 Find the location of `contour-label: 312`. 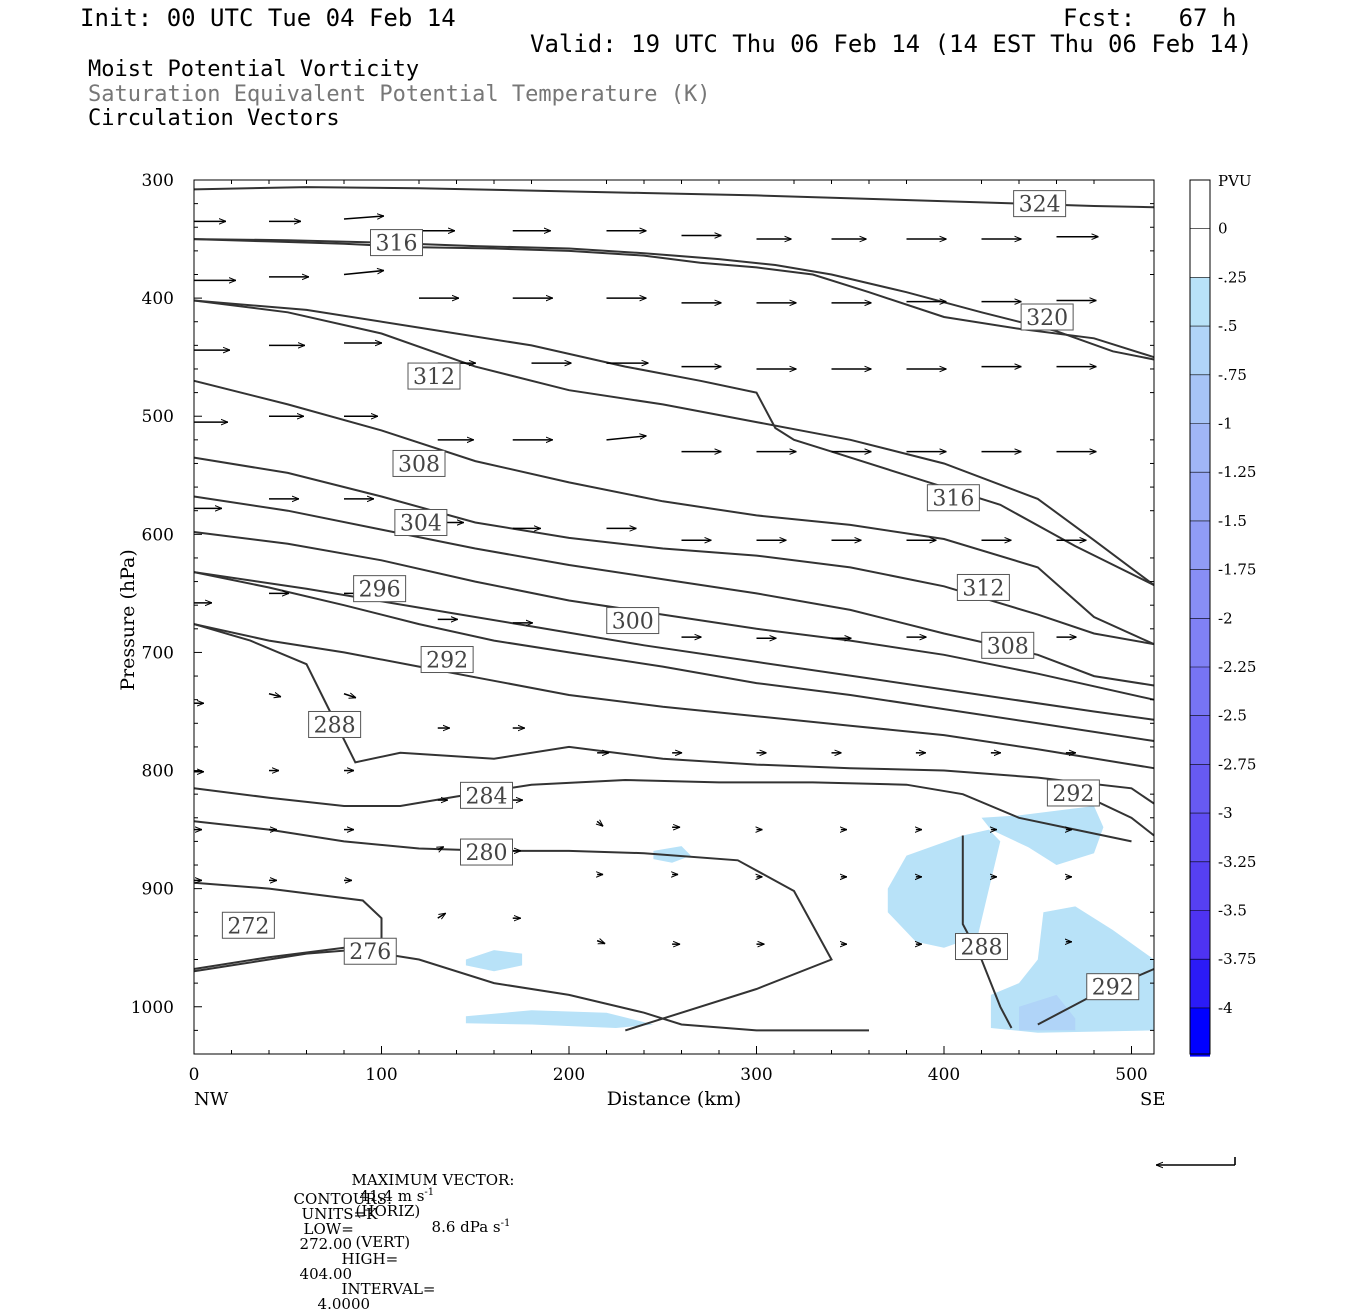

contour-label: 312 is located at coordinates (983, 588).